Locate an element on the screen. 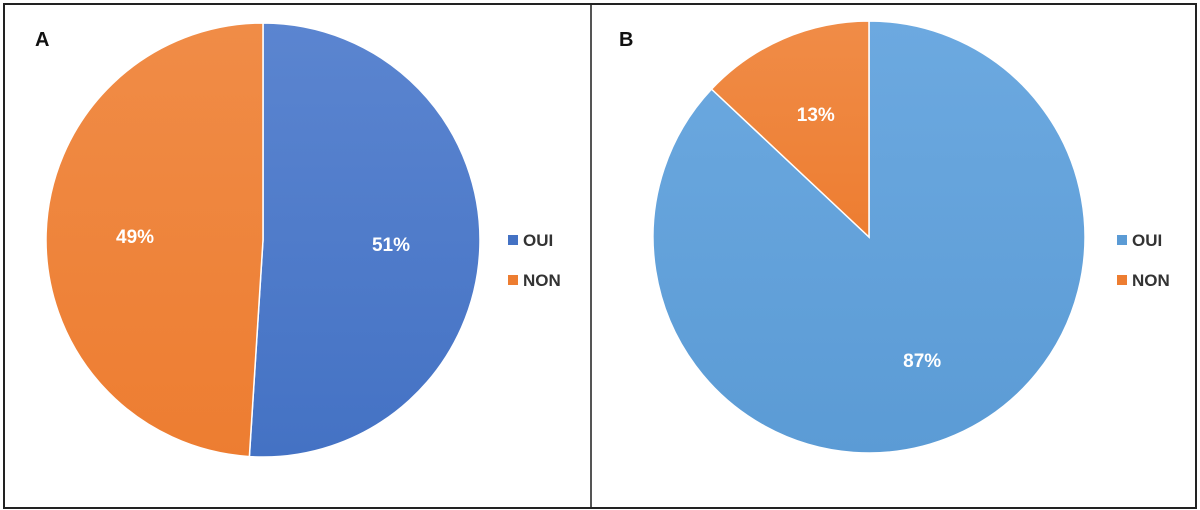 The height and width of the screenshot is (510, 1200). legend-swatch-a-oui is located at coordinates (513, 240).